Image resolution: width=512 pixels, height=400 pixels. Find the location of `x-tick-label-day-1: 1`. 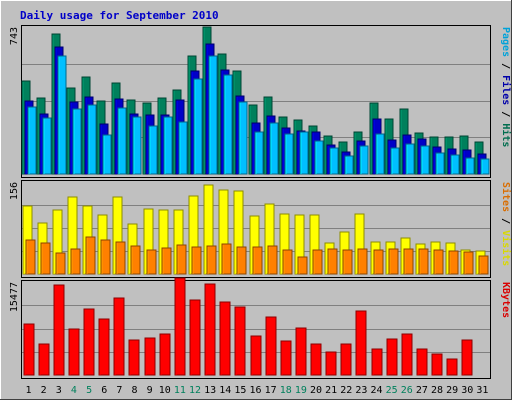

x-tick-label-day-1: 1 is located at coordinates (29, 390).